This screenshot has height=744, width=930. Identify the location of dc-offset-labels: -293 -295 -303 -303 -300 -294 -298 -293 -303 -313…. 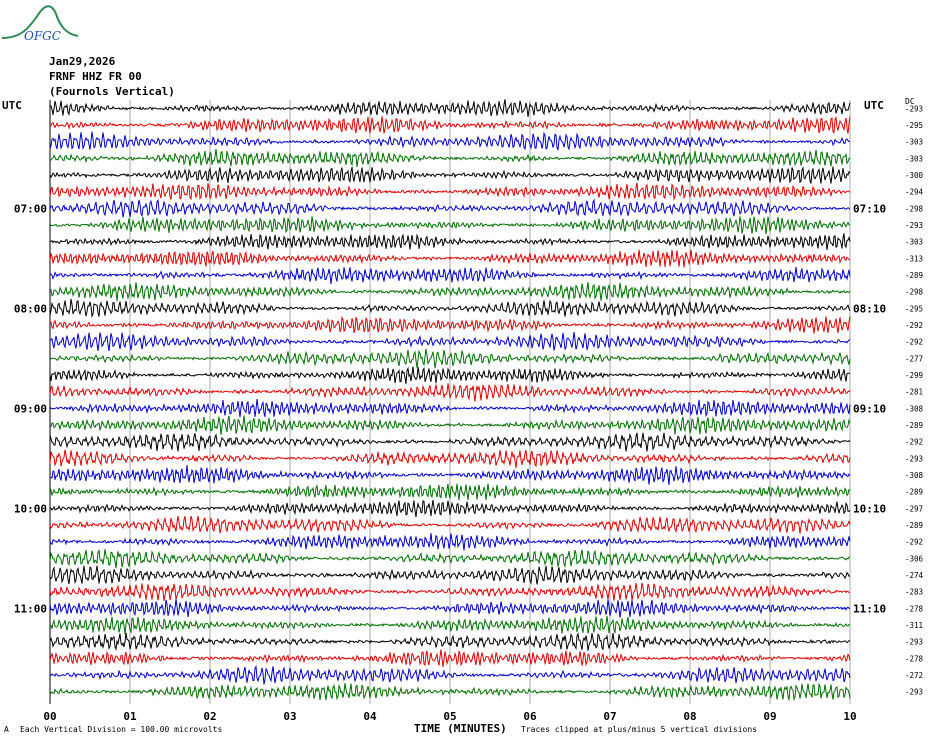
(914, 400).